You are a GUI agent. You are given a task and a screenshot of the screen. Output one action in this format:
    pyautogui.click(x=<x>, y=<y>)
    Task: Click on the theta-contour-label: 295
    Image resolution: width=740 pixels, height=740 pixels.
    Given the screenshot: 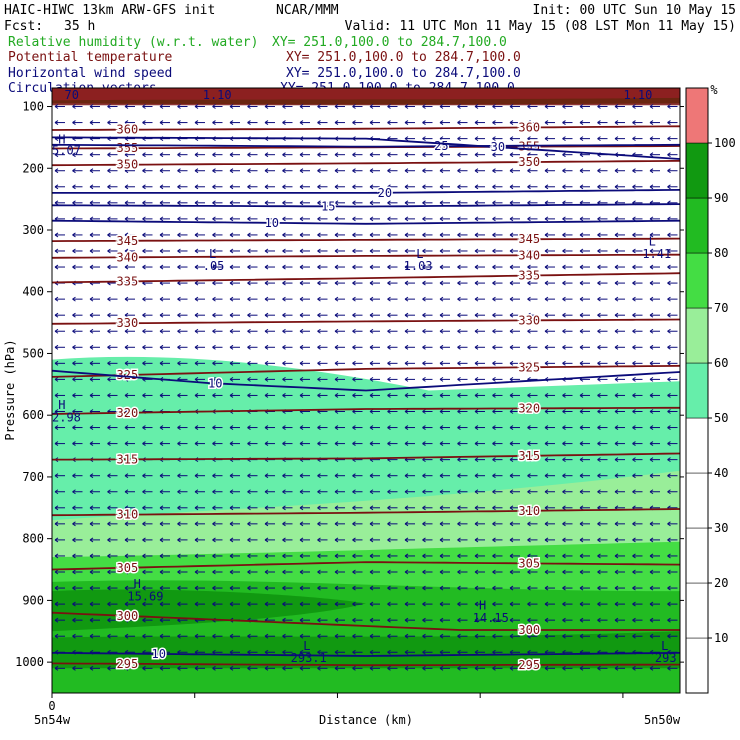 What is the action you would take?
    pyautogui.click(x=529, y=665)
    